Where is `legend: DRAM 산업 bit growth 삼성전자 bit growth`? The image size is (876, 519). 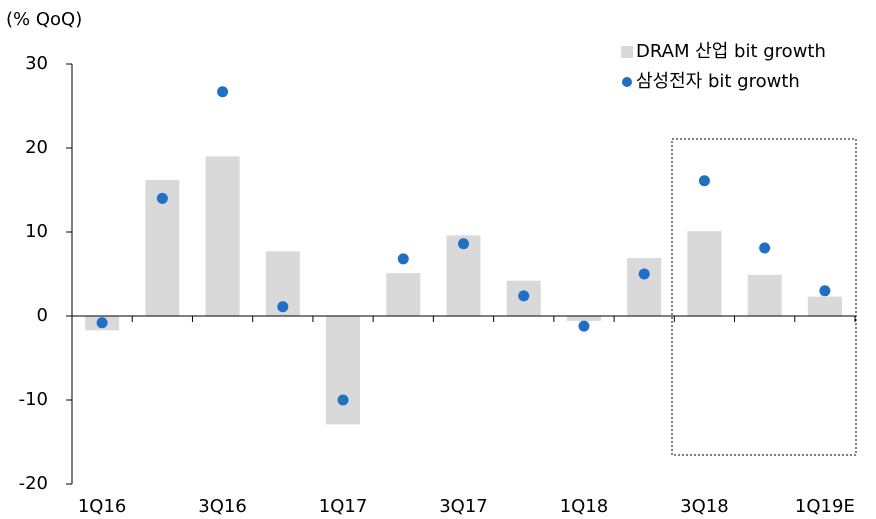 legend: DRAM 산업 bit growth 삼성전자 bit growth is located at coordinates (723, 66).